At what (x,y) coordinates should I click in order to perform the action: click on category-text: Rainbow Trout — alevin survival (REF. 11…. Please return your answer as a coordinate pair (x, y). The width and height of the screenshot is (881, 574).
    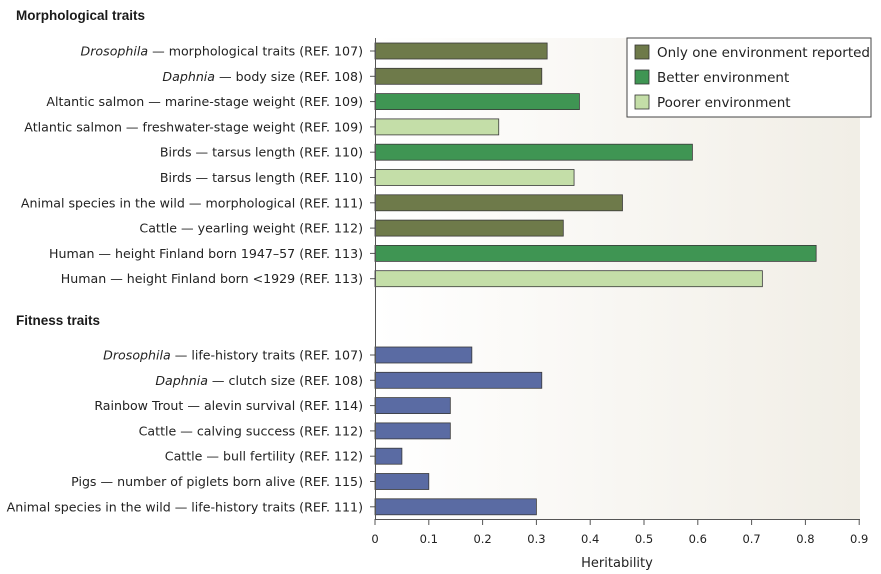
    Looking at the image, I should click on (228, 405).